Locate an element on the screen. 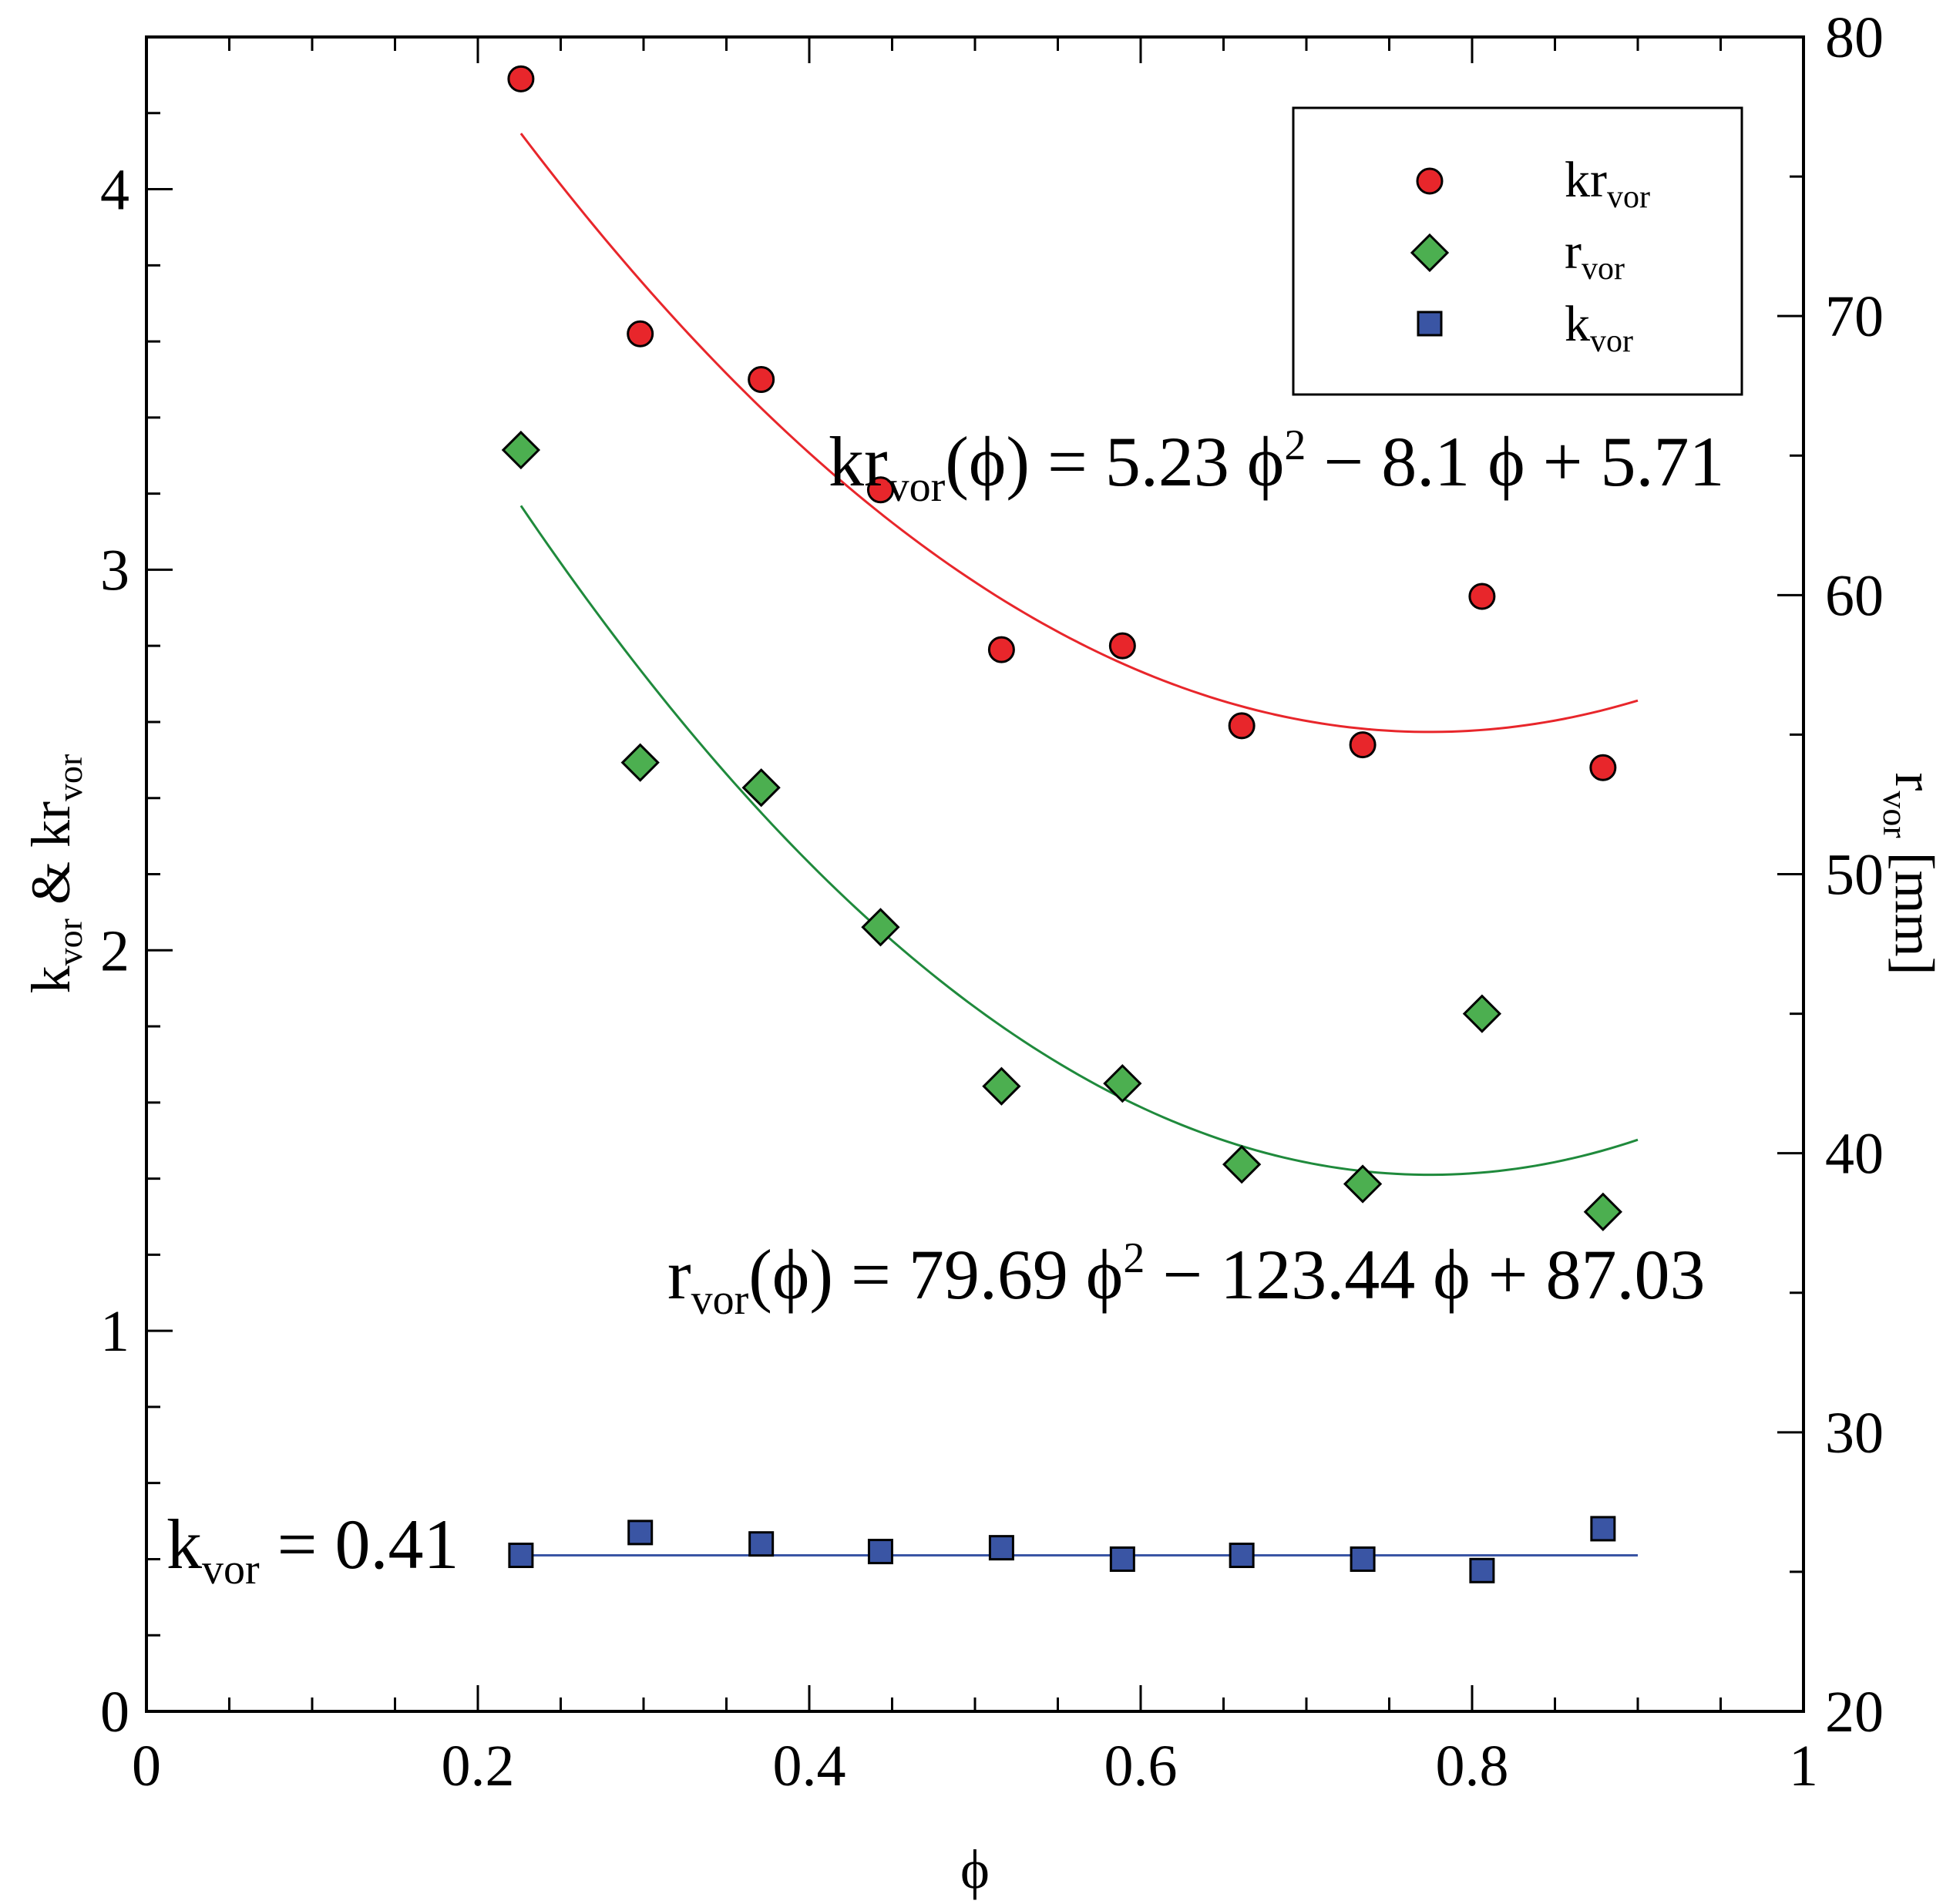 The height and width of the screenshot is (1904, 1943). y-left-tick-labels: 0 1 2 3 4 is located at coordinates (115, 951).